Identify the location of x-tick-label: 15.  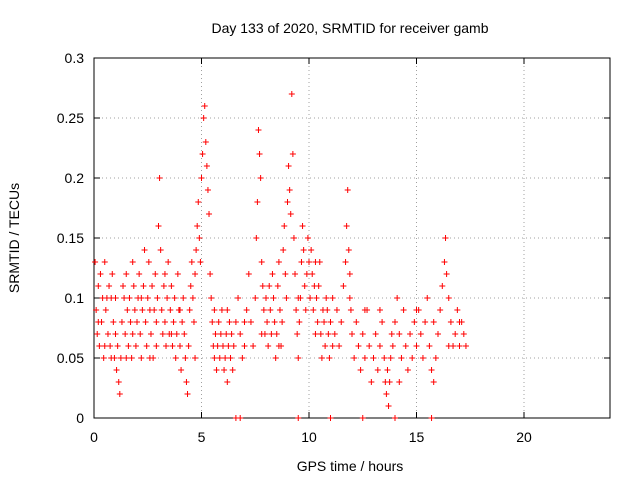
(417, 437).